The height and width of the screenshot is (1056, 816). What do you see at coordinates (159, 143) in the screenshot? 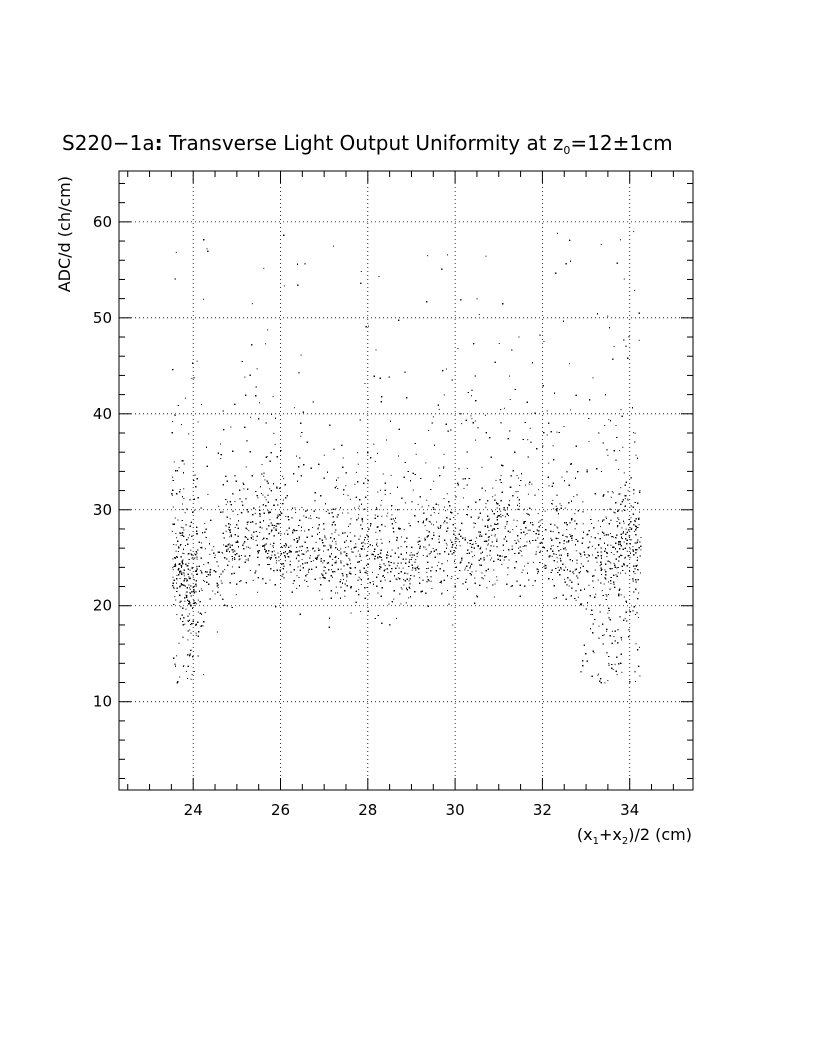
I see `title-colon: :` at bounding box center [159, 143].